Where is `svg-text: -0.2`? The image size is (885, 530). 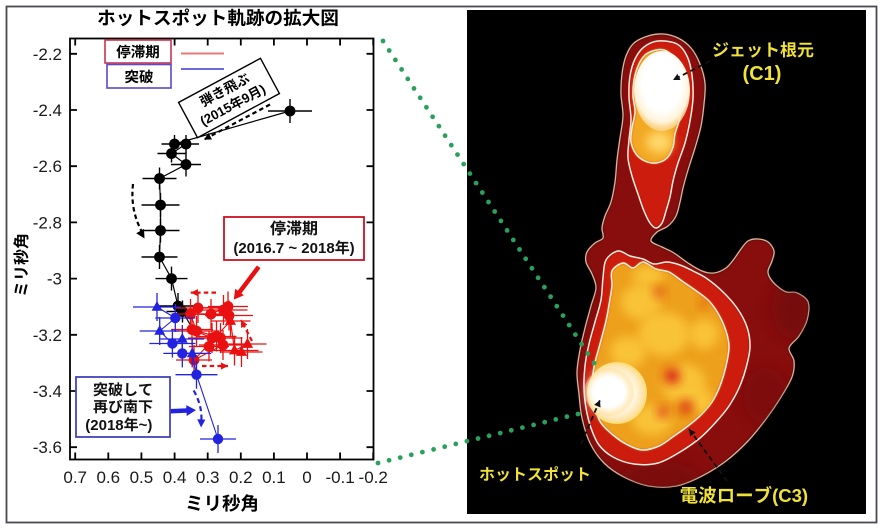 svg-text: -0.2 is located at coordinates (373, 477).